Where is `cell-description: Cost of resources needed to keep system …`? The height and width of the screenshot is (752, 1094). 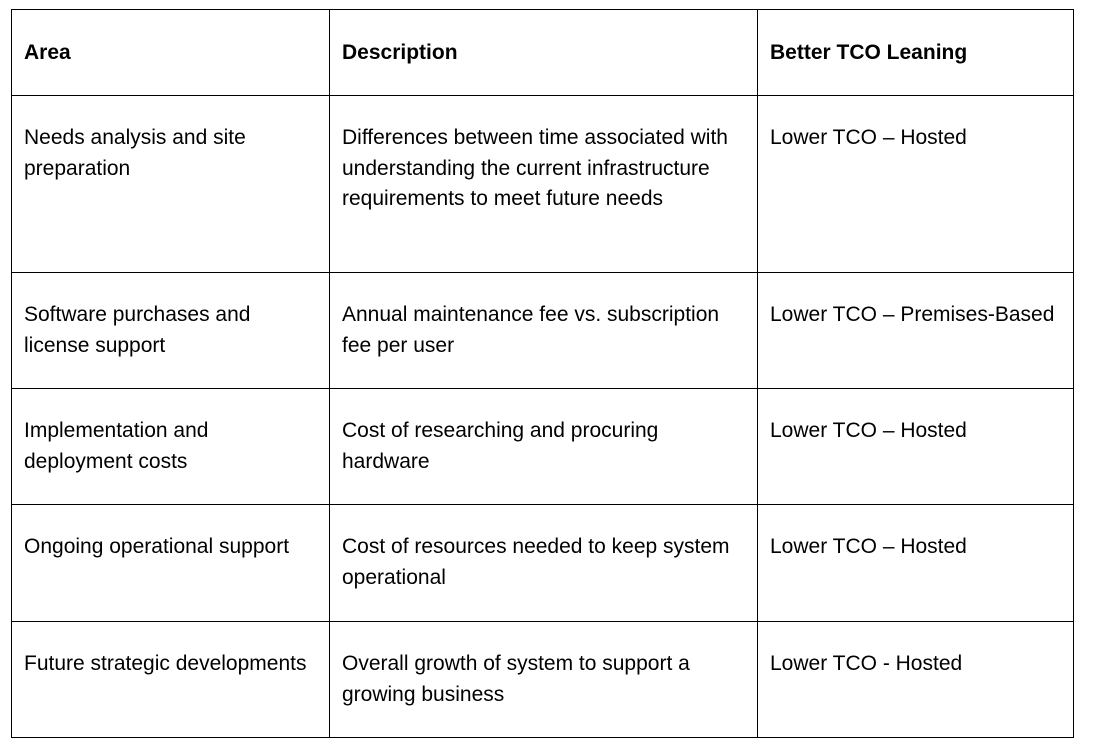
cell-description: Cost of resources needed to keep system … is located at coordinates (543, 563).